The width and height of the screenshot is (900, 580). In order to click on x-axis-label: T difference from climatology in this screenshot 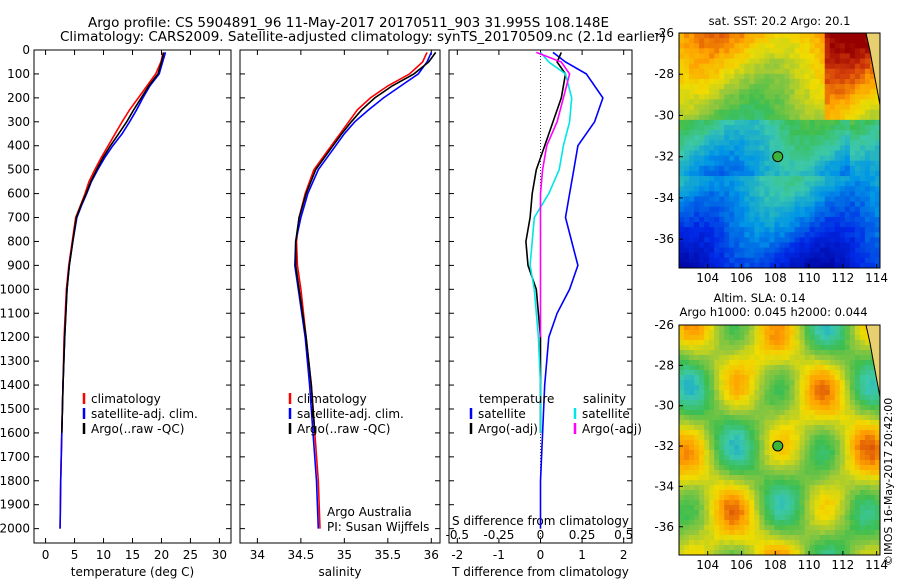, I will do `click(540, 572)`.